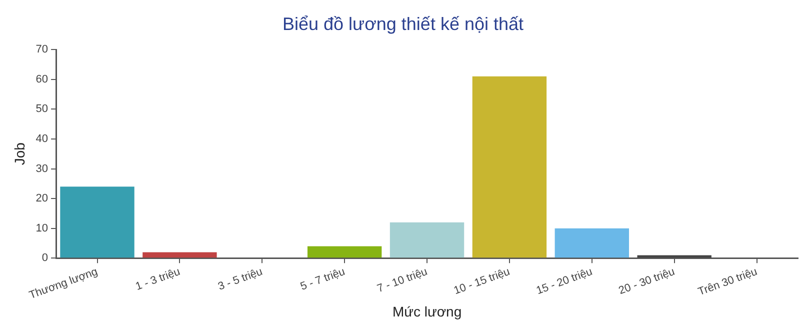 Image resolution: width=800 pixels, height=325 pixels. I want to click on x-axis-title: Mức lương, so click(427, 311).